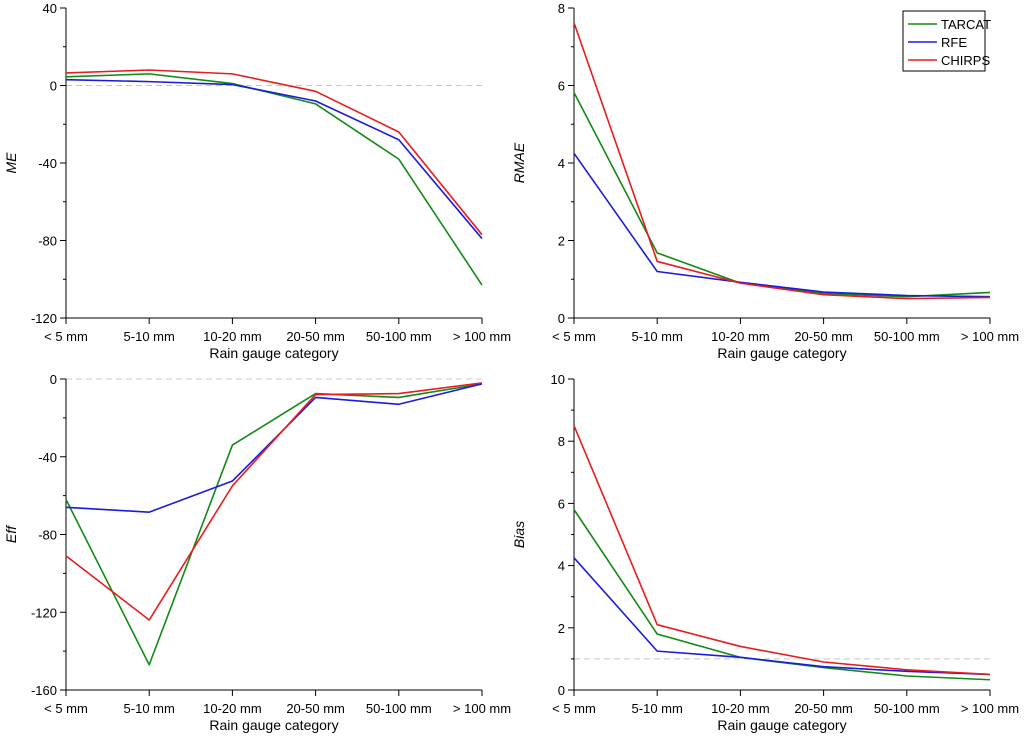 The height and width of the screenshot is (741, 1024). Describe the element at coordinates (519, 162) in the screenshot. I see `y-axis-label: RMAE` at that location.